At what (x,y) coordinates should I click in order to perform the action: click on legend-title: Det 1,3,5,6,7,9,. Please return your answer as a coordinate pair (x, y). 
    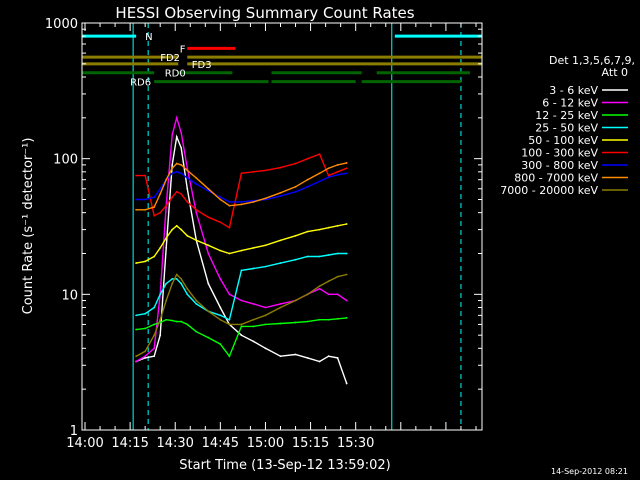
    Looking at the image, I should click on (592, 60).